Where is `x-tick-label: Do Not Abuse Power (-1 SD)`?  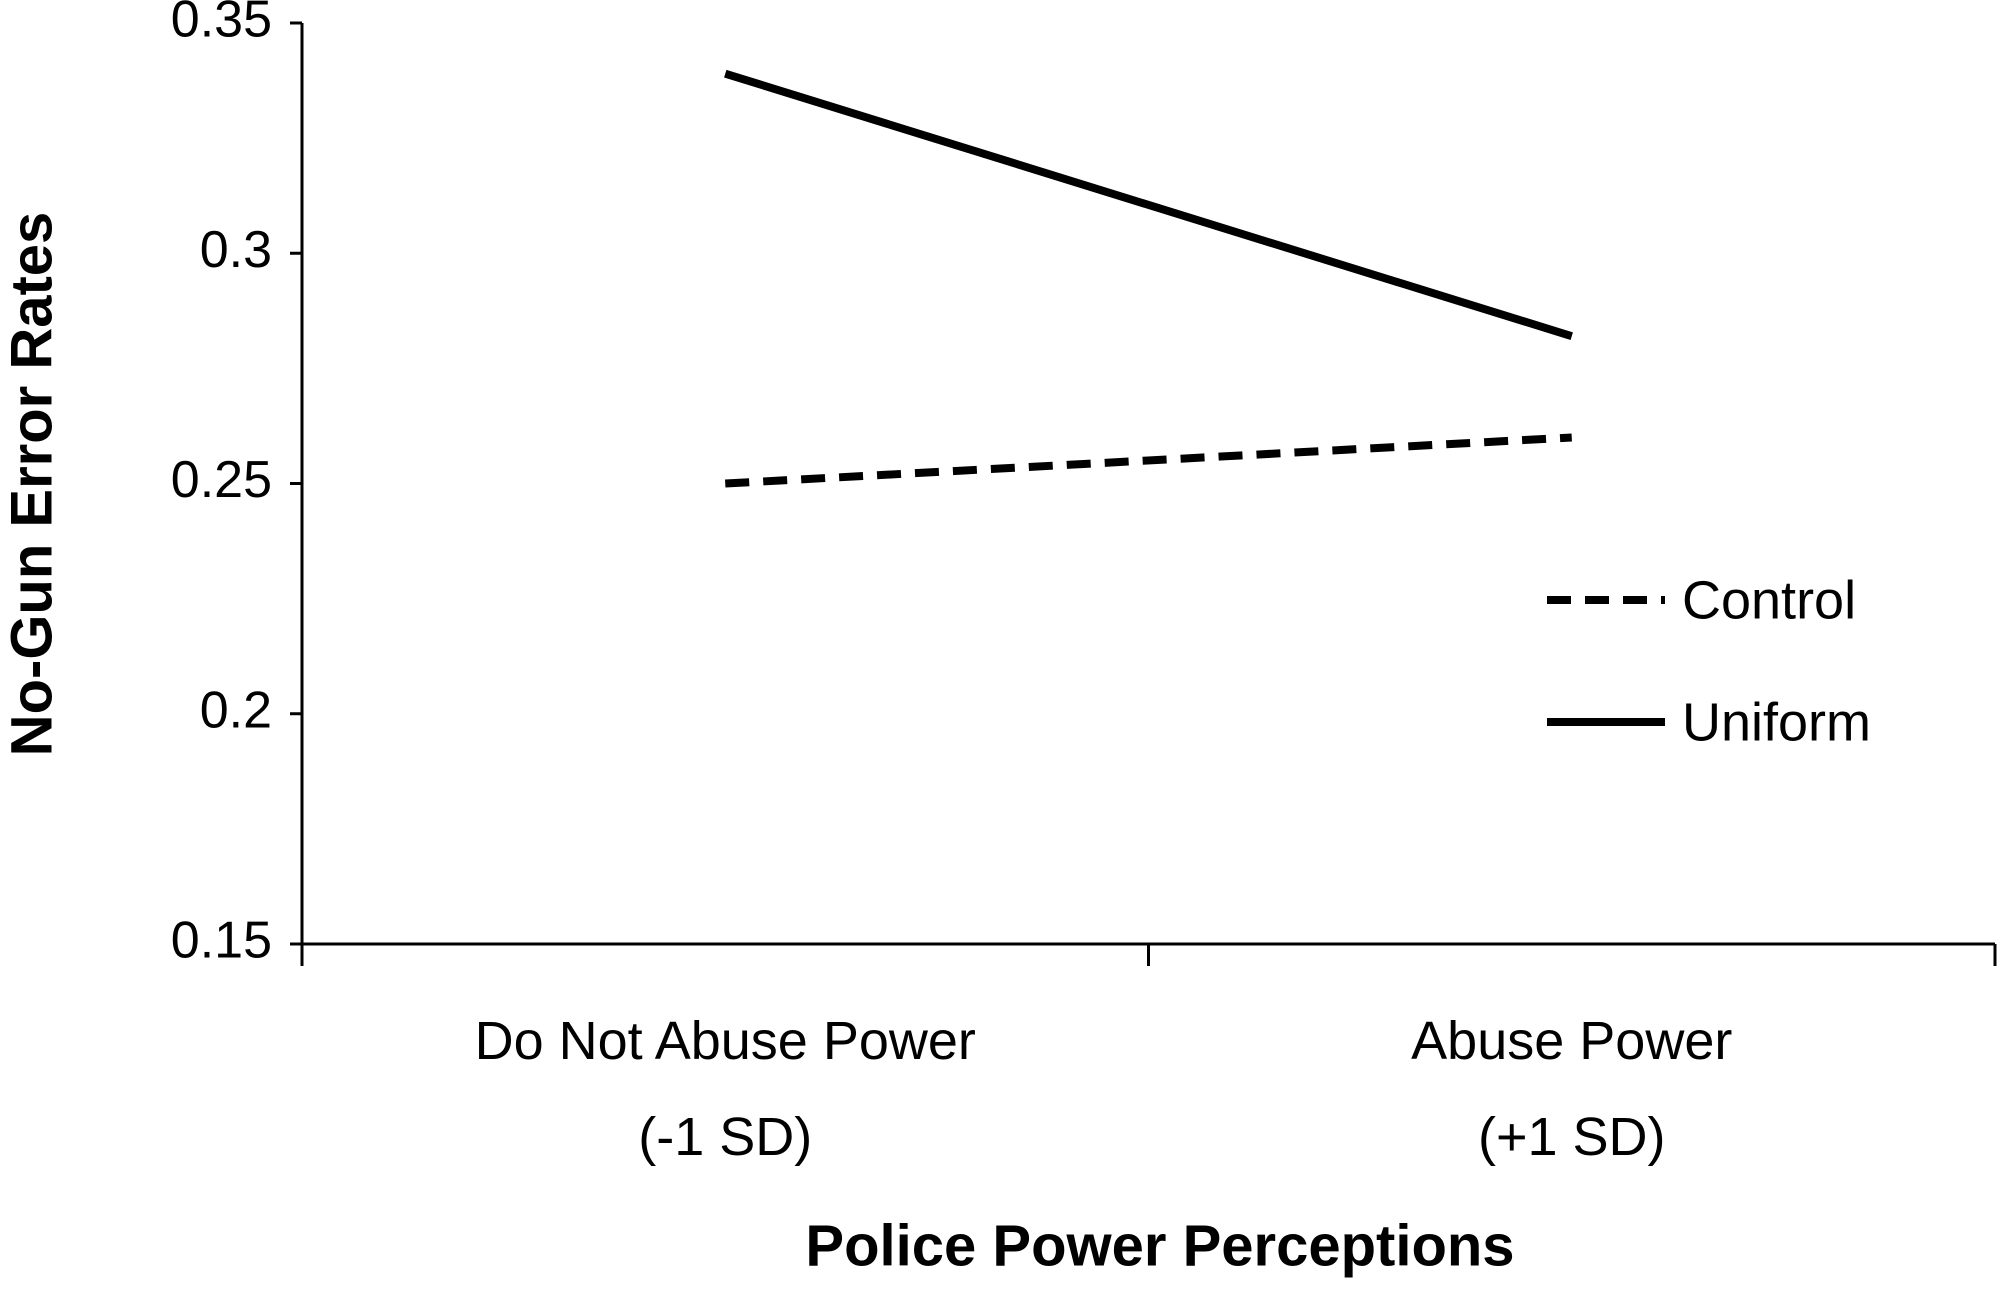 x-tick-label: Do Not Abuse Power (-1 SD) is located at coordinates (725, 1089).